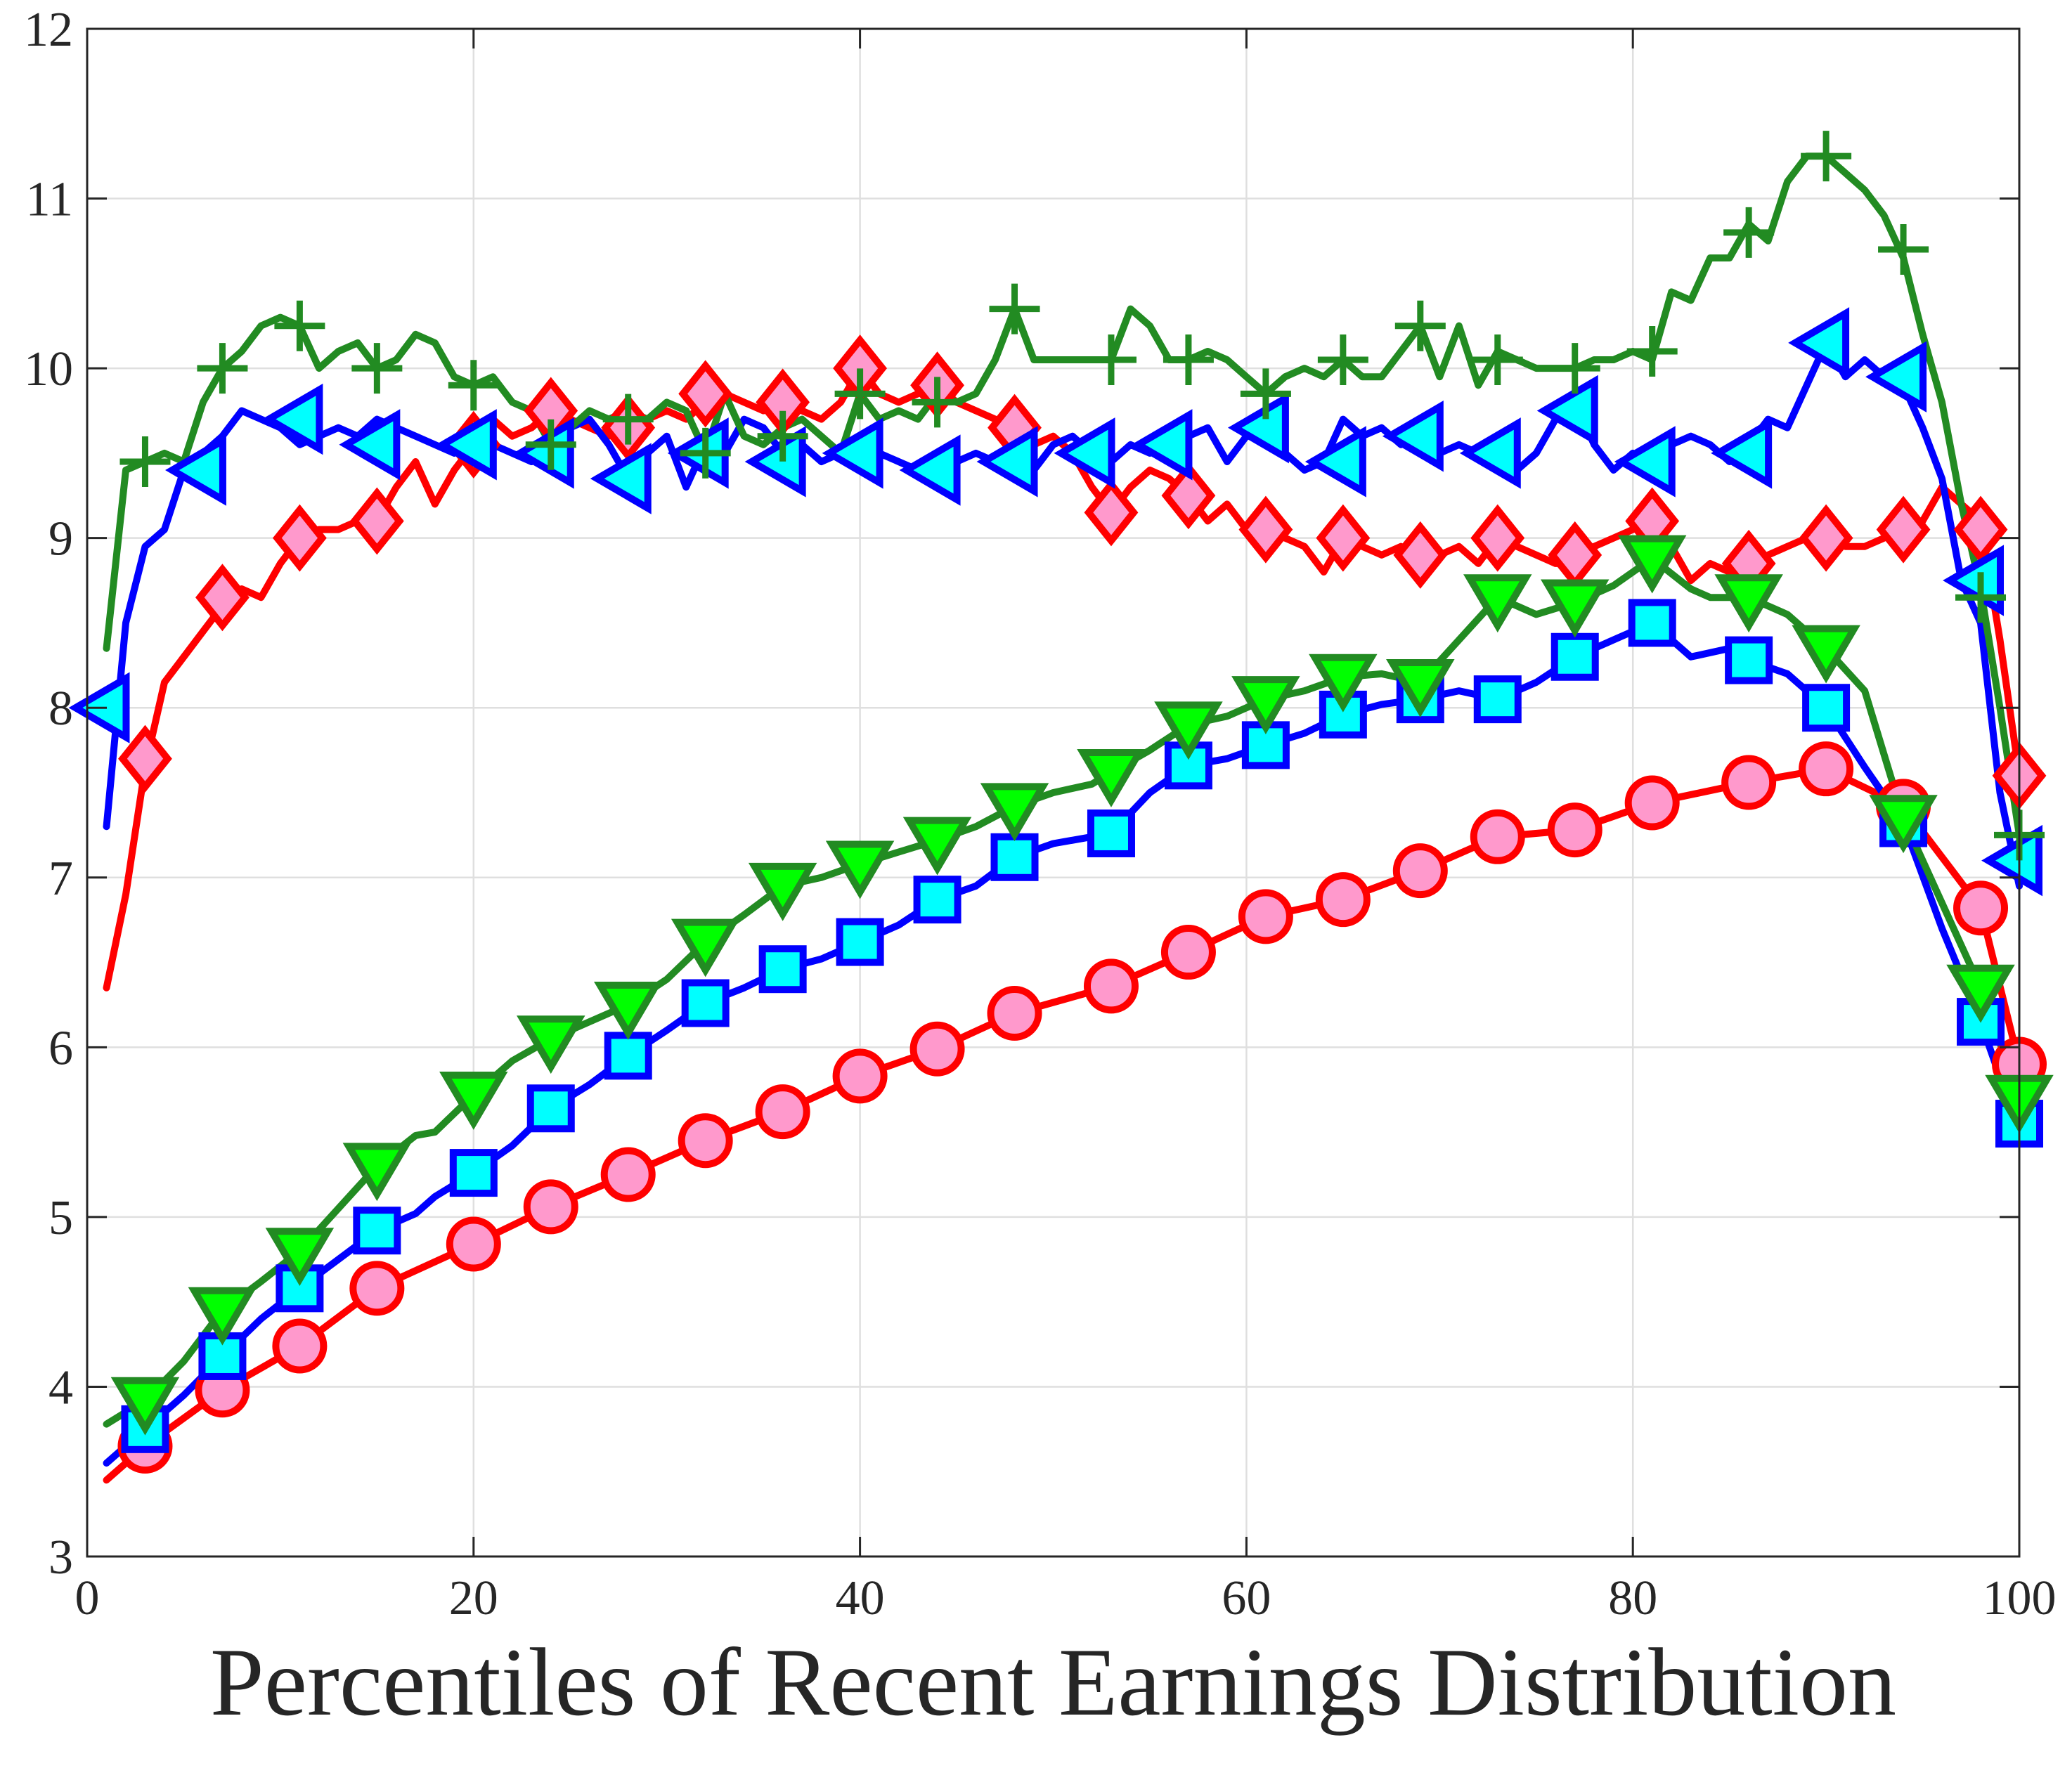 This screenshot has width=2072, height=1768. Describe the element at coordinates (60, 1388) in the screenshot. I see `y-tick-label: 4` at that location.